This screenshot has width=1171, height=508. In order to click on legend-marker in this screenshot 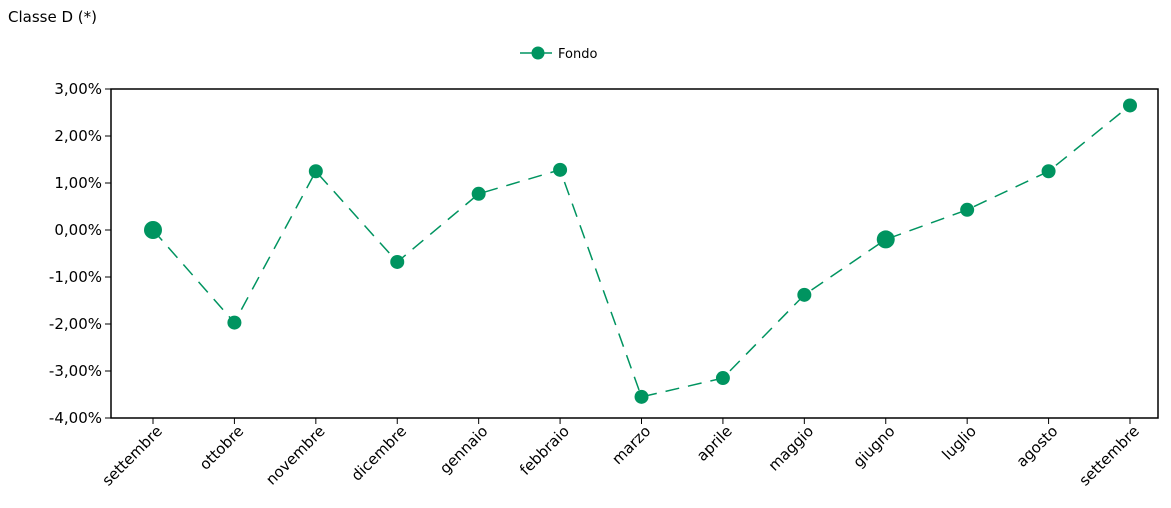, I will do `click(538, 53)`.